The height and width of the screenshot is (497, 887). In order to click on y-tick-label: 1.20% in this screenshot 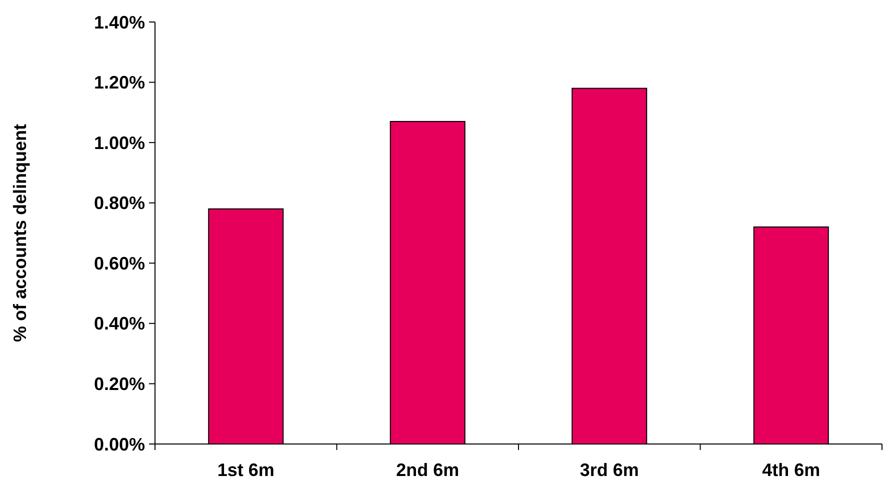, I will do `click(119, 82)`.